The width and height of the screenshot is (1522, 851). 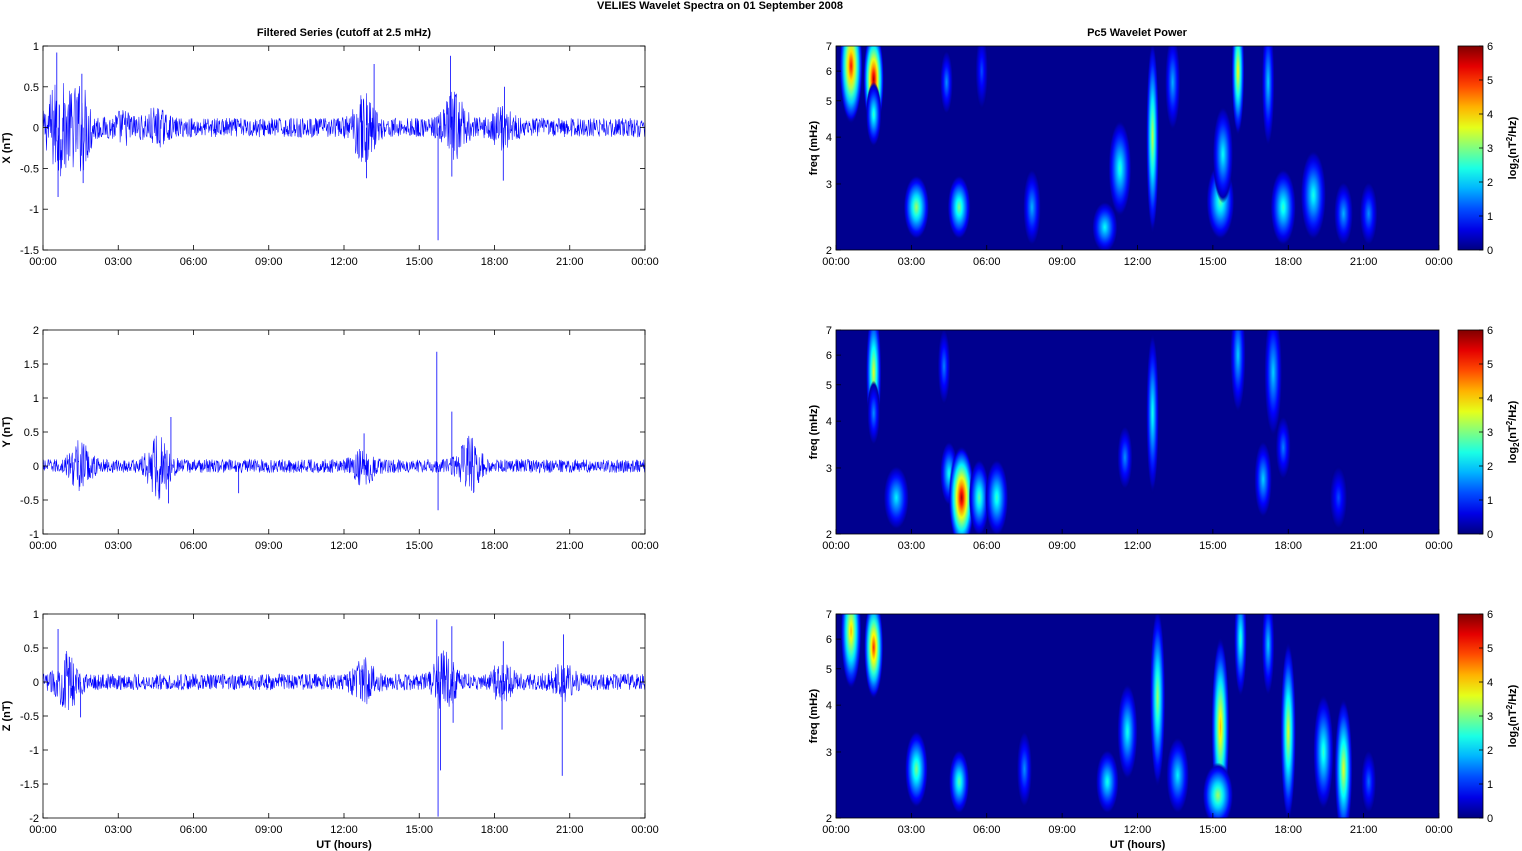 What do you see at coordinates (29, 251) in the screenshot?
I see `y-tick-label: -1.5` at bounding box center [29, 251].